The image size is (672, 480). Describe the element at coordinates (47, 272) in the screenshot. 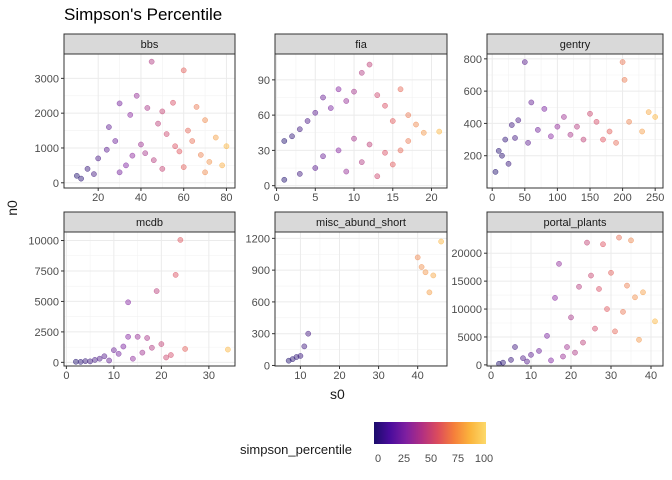

I see `y-tick-label: 7500` at that location.